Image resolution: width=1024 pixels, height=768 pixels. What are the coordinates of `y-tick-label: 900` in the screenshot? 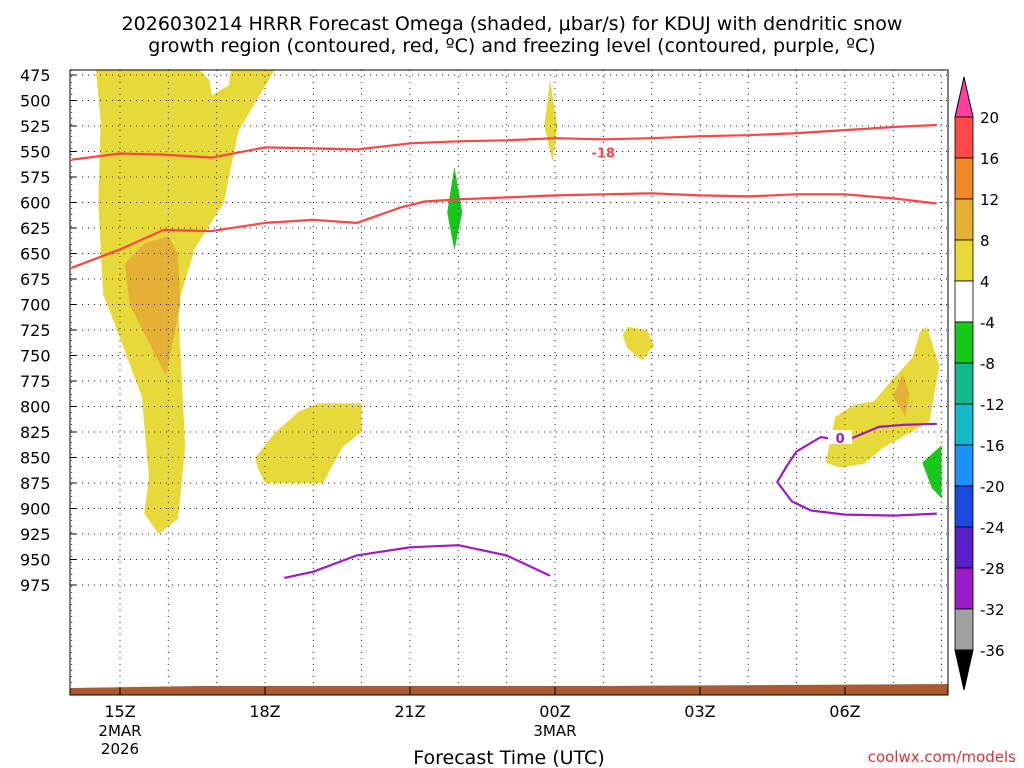 It's located at (35, 509).